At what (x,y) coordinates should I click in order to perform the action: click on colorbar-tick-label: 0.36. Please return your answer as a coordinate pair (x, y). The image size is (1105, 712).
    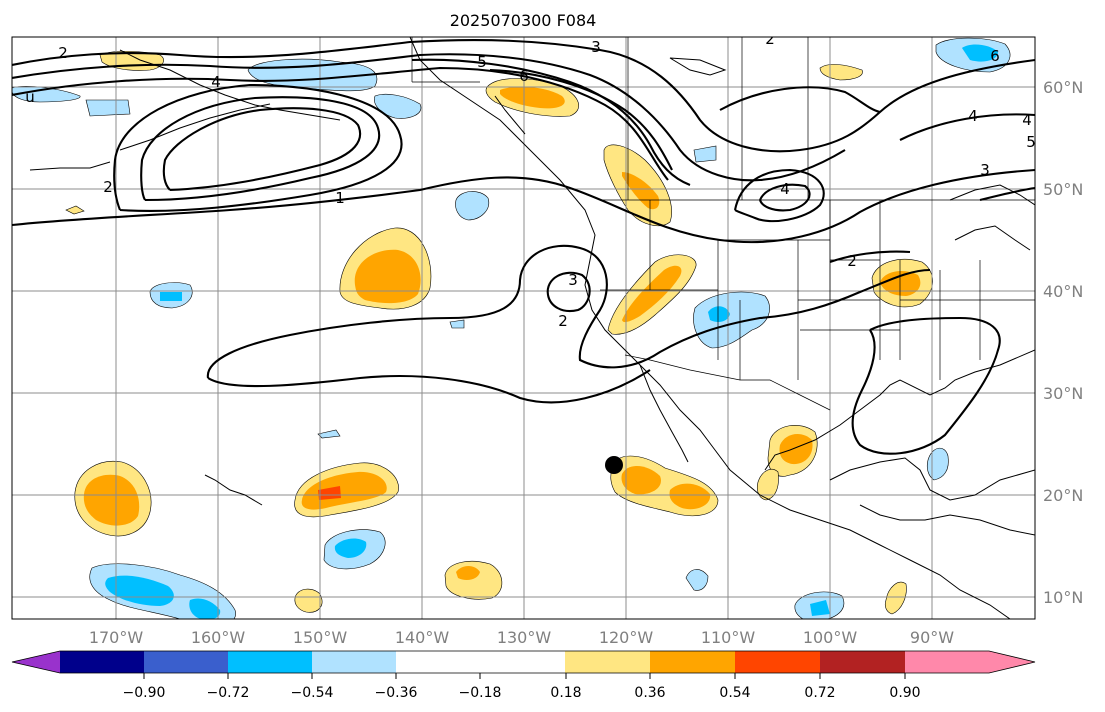
    Looking at the image, I should click on (649, 693).